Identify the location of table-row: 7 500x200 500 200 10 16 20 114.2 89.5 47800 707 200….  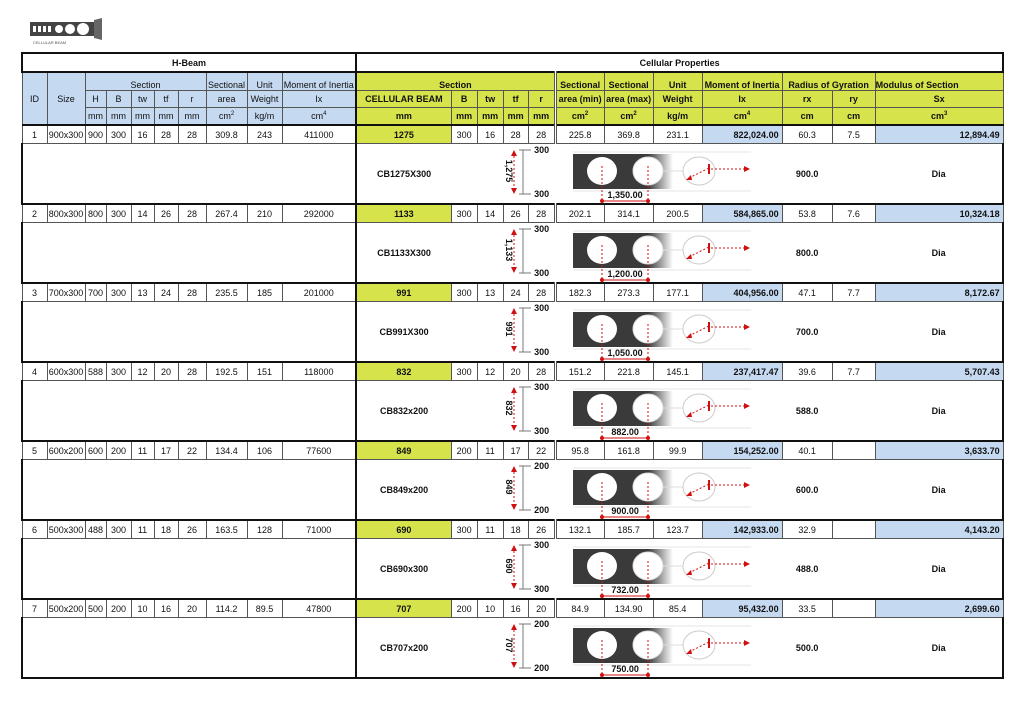
(512, 608).